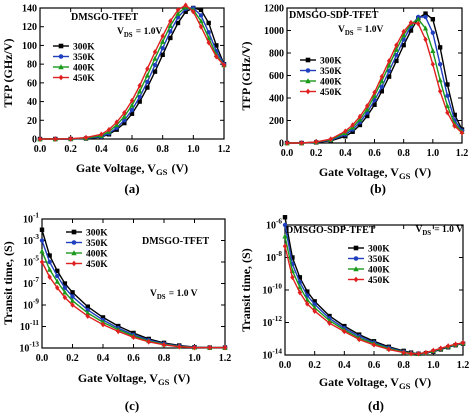  I want to click on y-axis-label: Transit time, (S), so click(8, 282).